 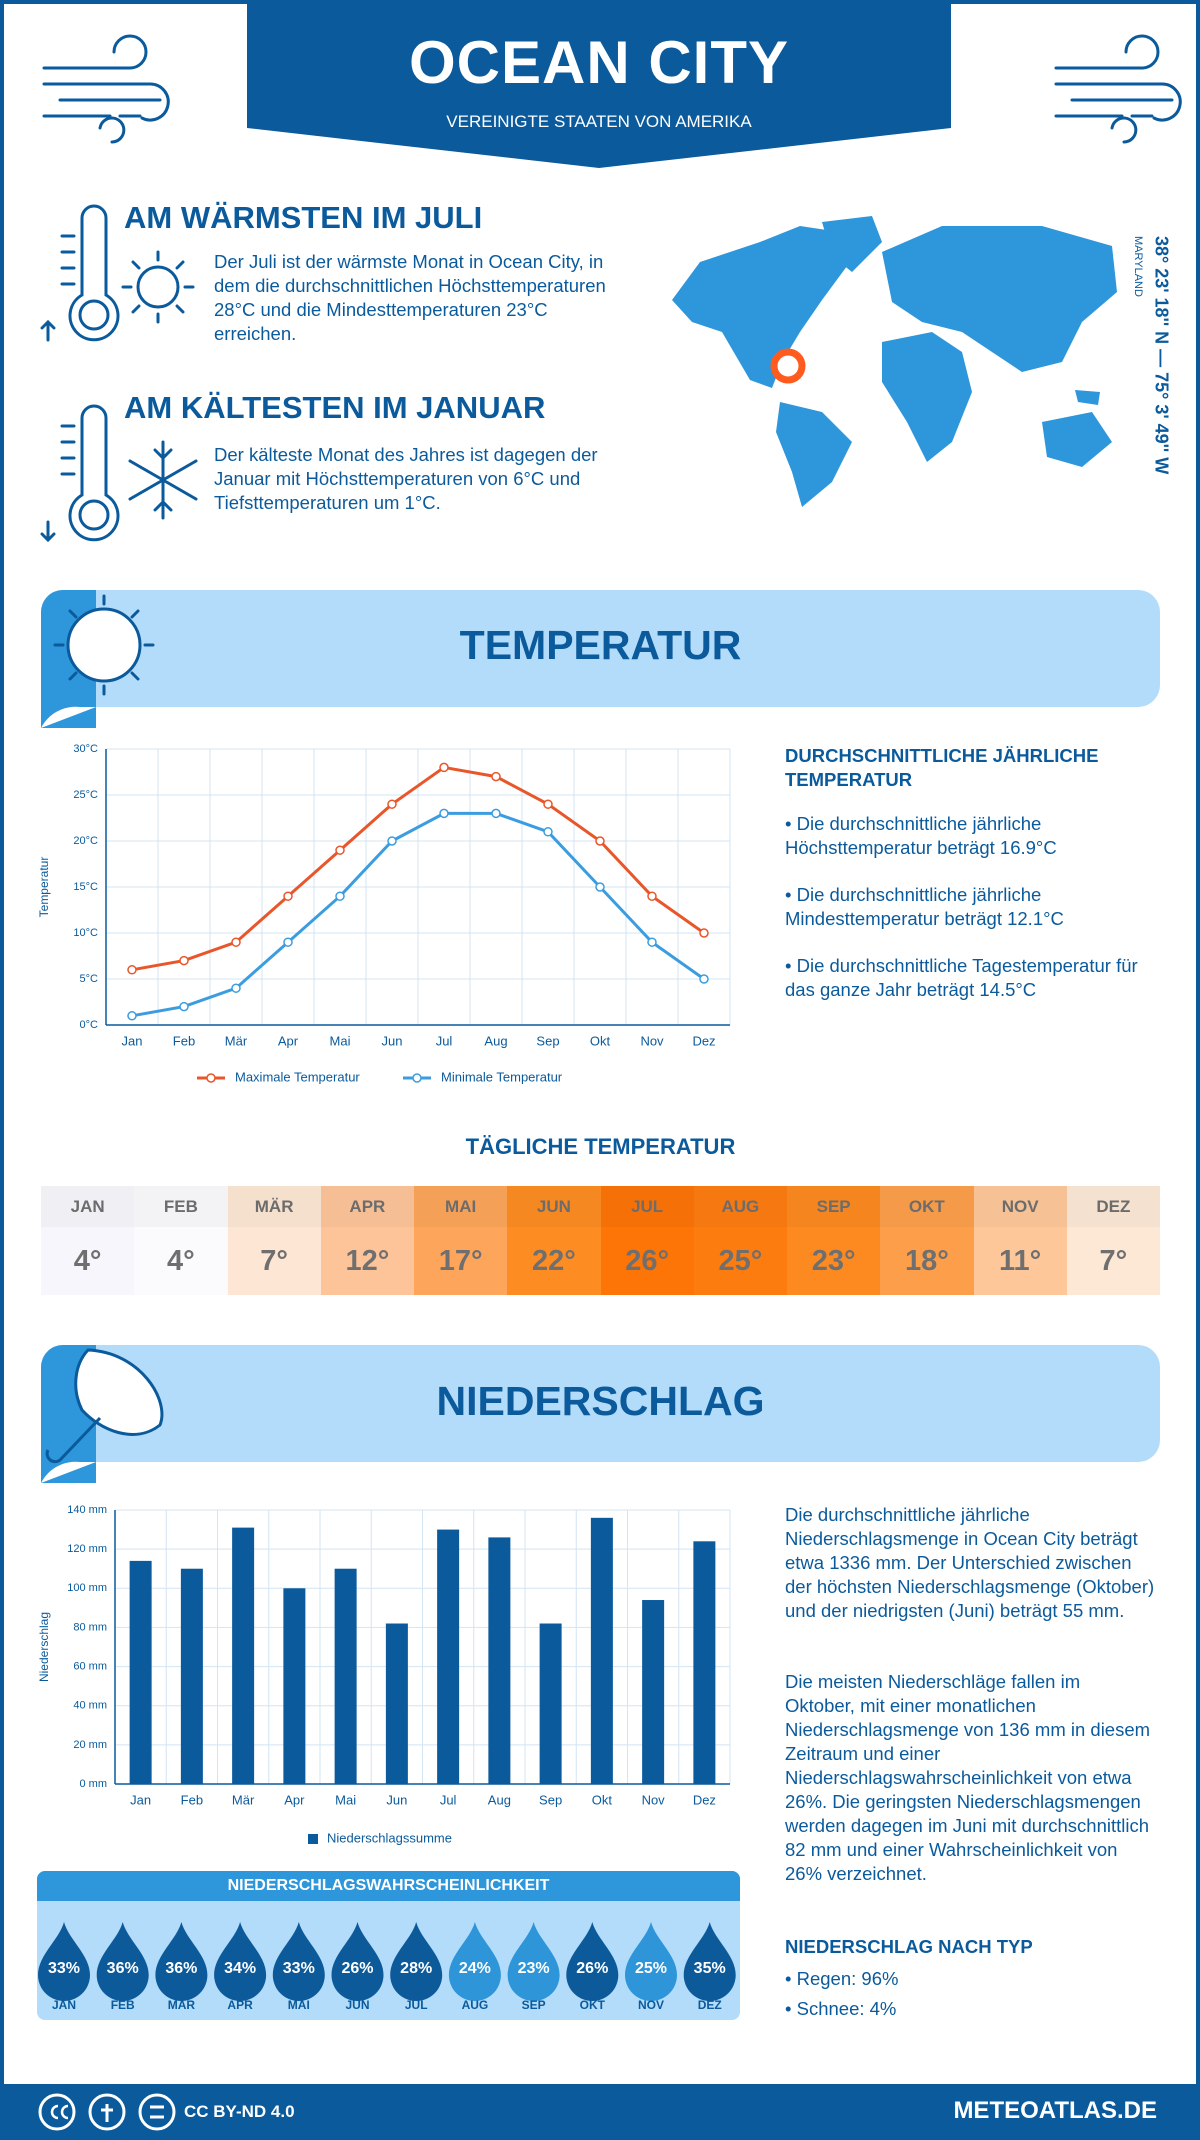 What do you see at coordinates (85, 887) in the screenshot?
I see `y-tick-label: 15°C` at bounding box center [85, 887].